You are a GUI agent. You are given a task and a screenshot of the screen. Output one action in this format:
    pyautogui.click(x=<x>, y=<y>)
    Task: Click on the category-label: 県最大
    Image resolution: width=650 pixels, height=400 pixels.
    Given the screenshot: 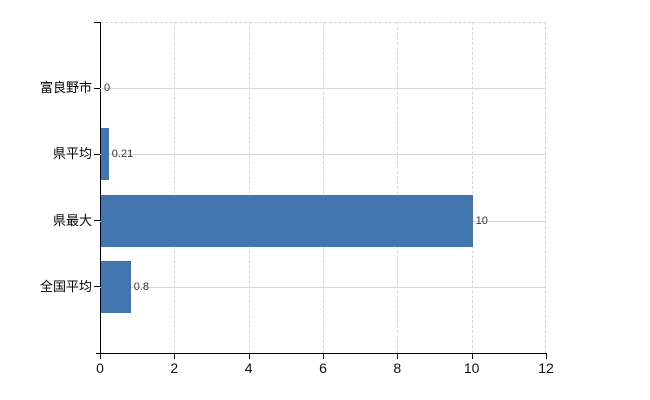 What is the action you would take?
    pyautogui.click(x=72, y=220)
    